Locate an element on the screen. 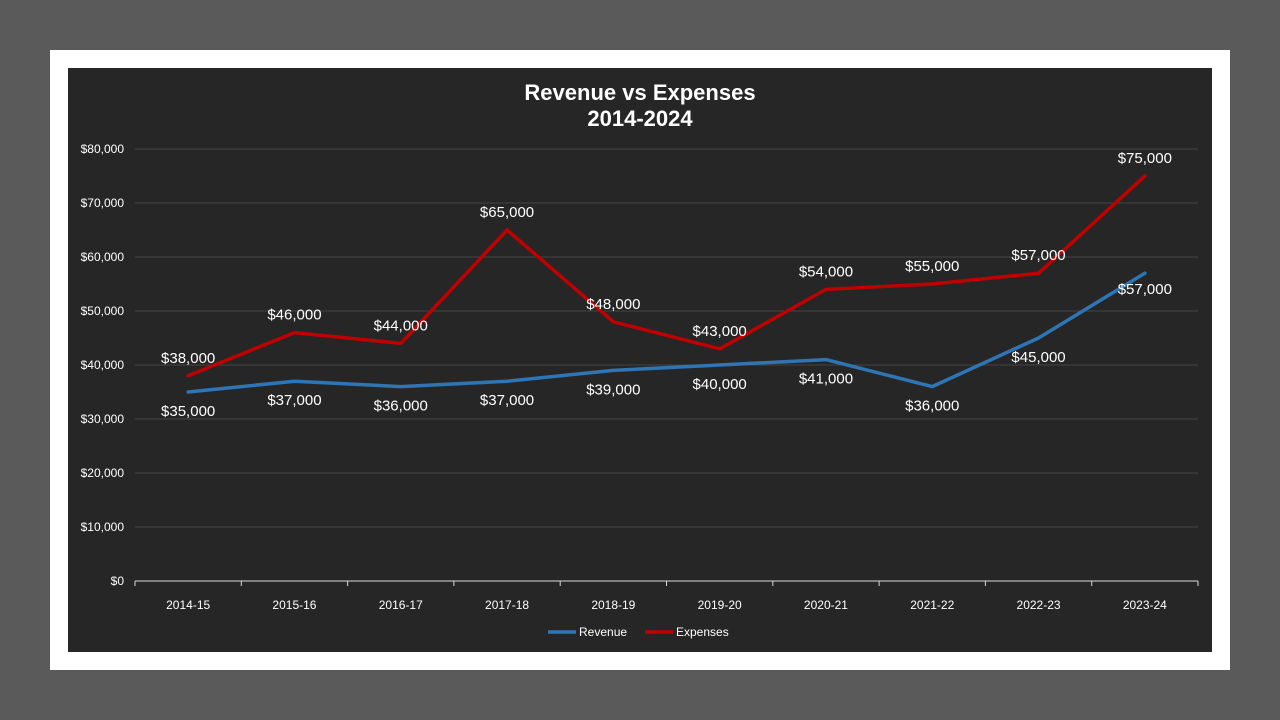 Image resolution: width=1280 pixels, height=720 pixels. y-tick-label: $80,000 is located at coordinates (103, 149).